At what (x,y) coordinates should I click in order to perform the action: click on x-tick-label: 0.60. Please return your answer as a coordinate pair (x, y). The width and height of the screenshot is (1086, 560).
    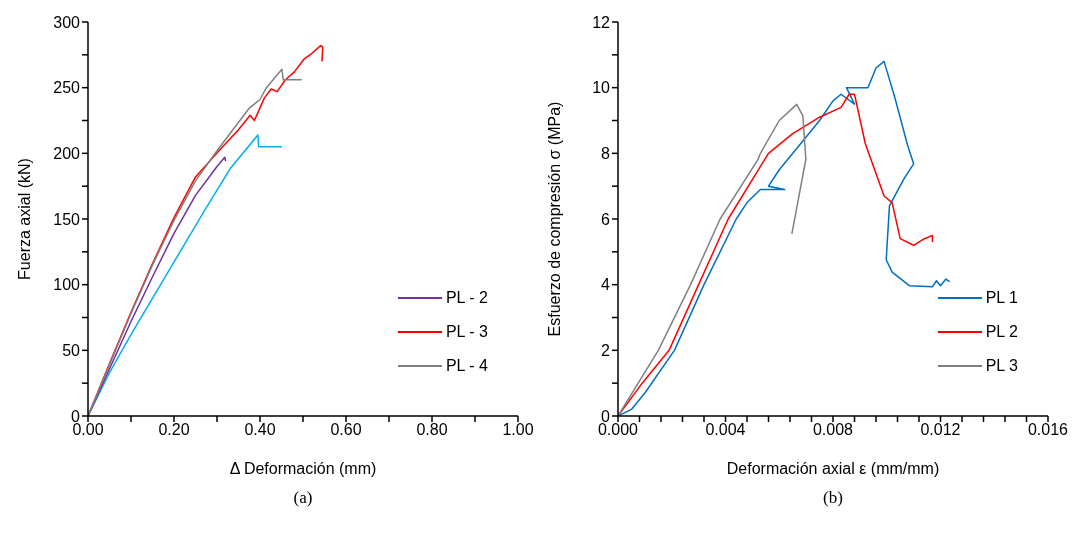
    Looking at the image, I should click on (346, 430).